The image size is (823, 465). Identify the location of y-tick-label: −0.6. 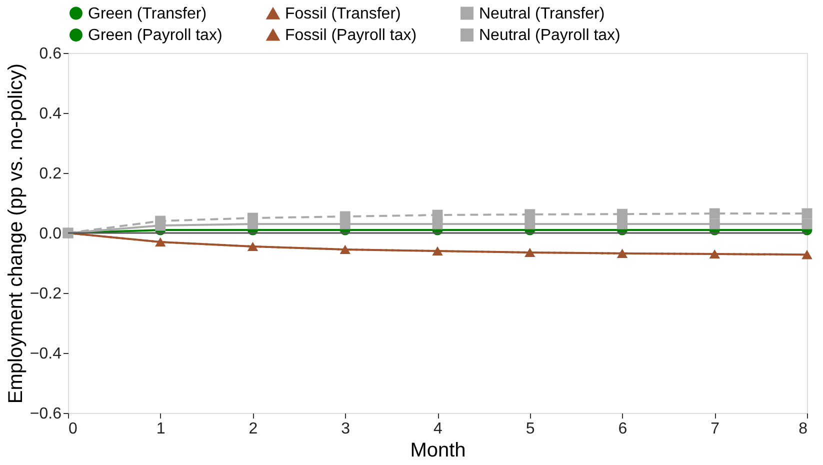
(46, 414).